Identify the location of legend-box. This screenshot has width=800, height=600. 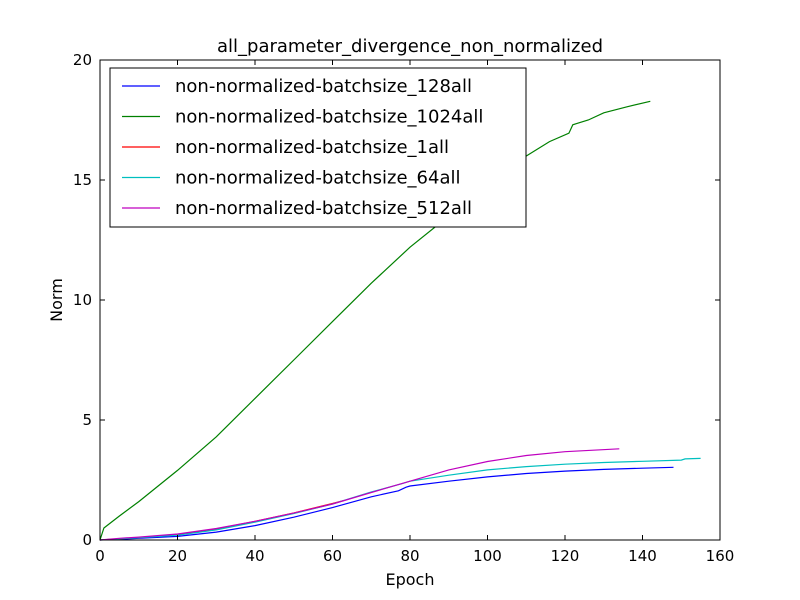
(318, 147).